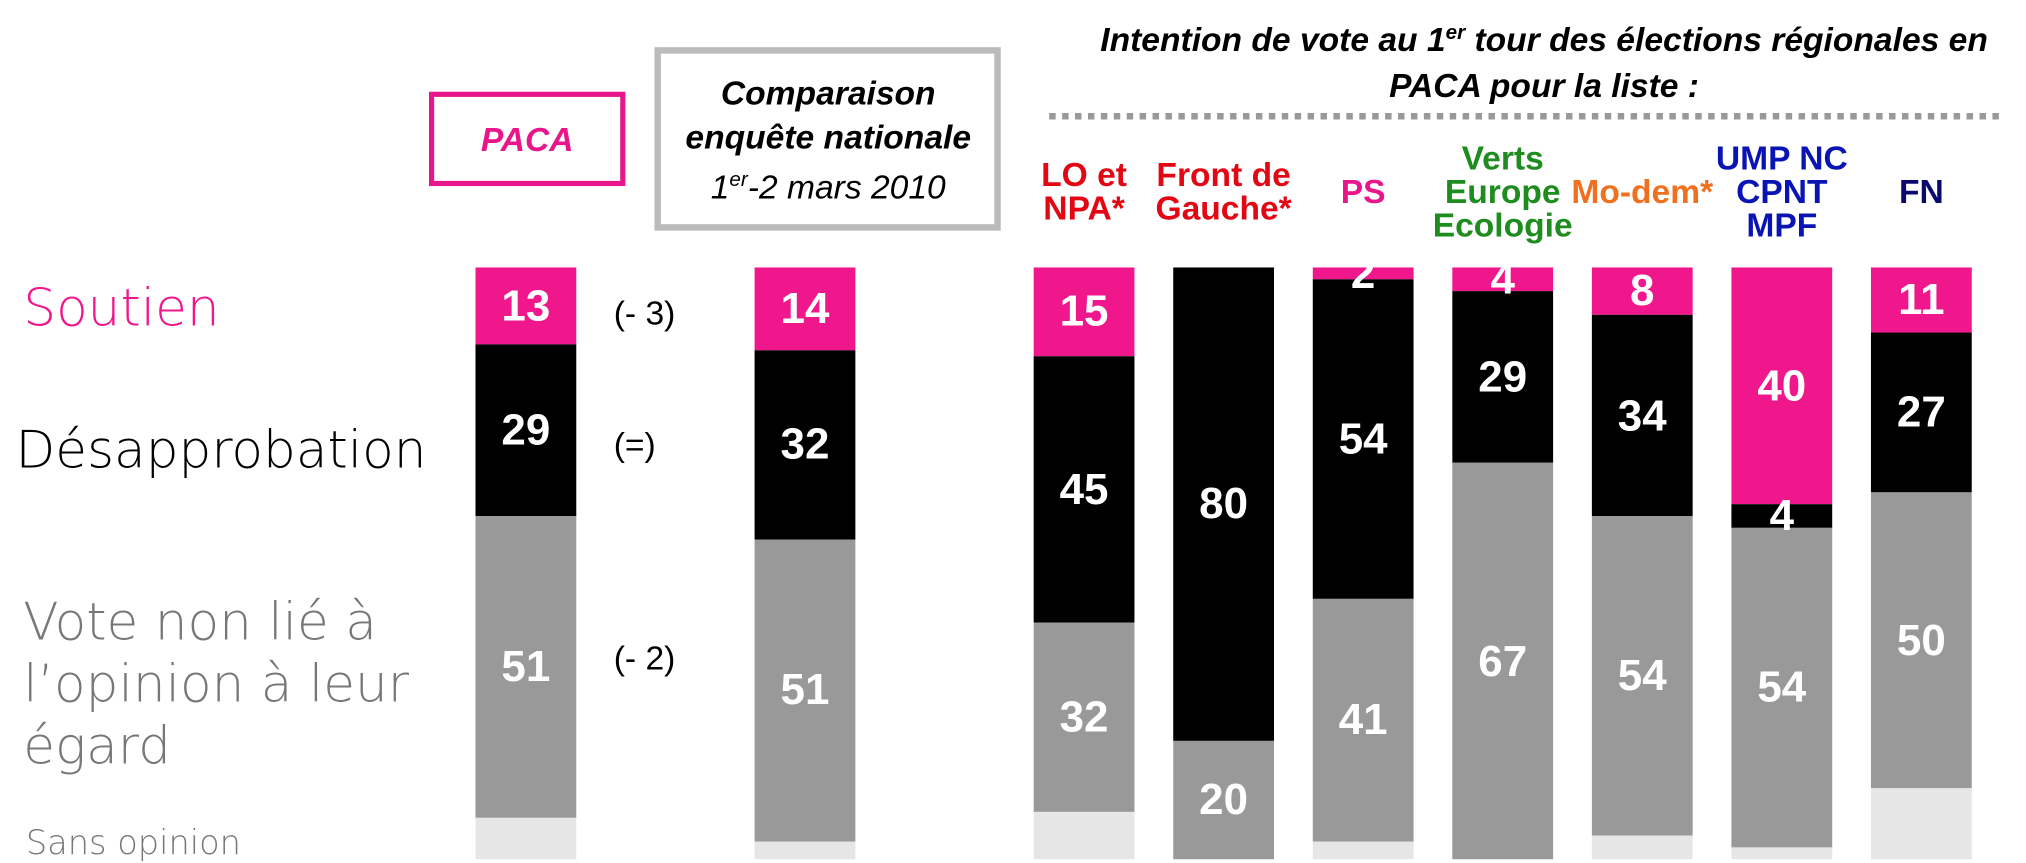  What do you see at coordinates (634, 444) in the screenshot?
I see `change-label: (=)` at bounding box center [634, 444].